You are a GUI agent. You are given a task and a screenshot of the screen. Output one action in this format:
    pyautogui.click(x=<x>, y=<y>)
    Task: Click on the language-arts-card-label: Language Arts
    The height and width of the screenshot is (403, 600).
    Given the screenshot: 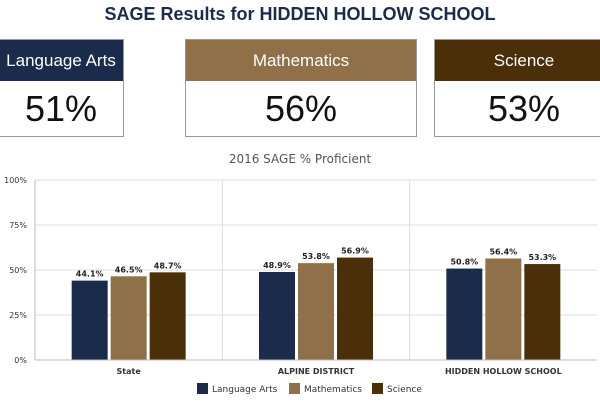 What is the action you would take?
    pyautogui.click(x=61, y=60)
    